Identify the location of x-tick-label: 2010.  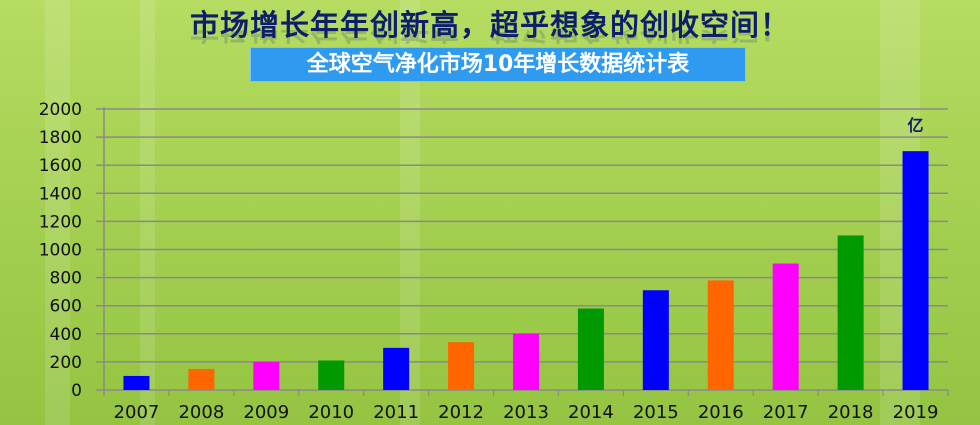
(331, 412).